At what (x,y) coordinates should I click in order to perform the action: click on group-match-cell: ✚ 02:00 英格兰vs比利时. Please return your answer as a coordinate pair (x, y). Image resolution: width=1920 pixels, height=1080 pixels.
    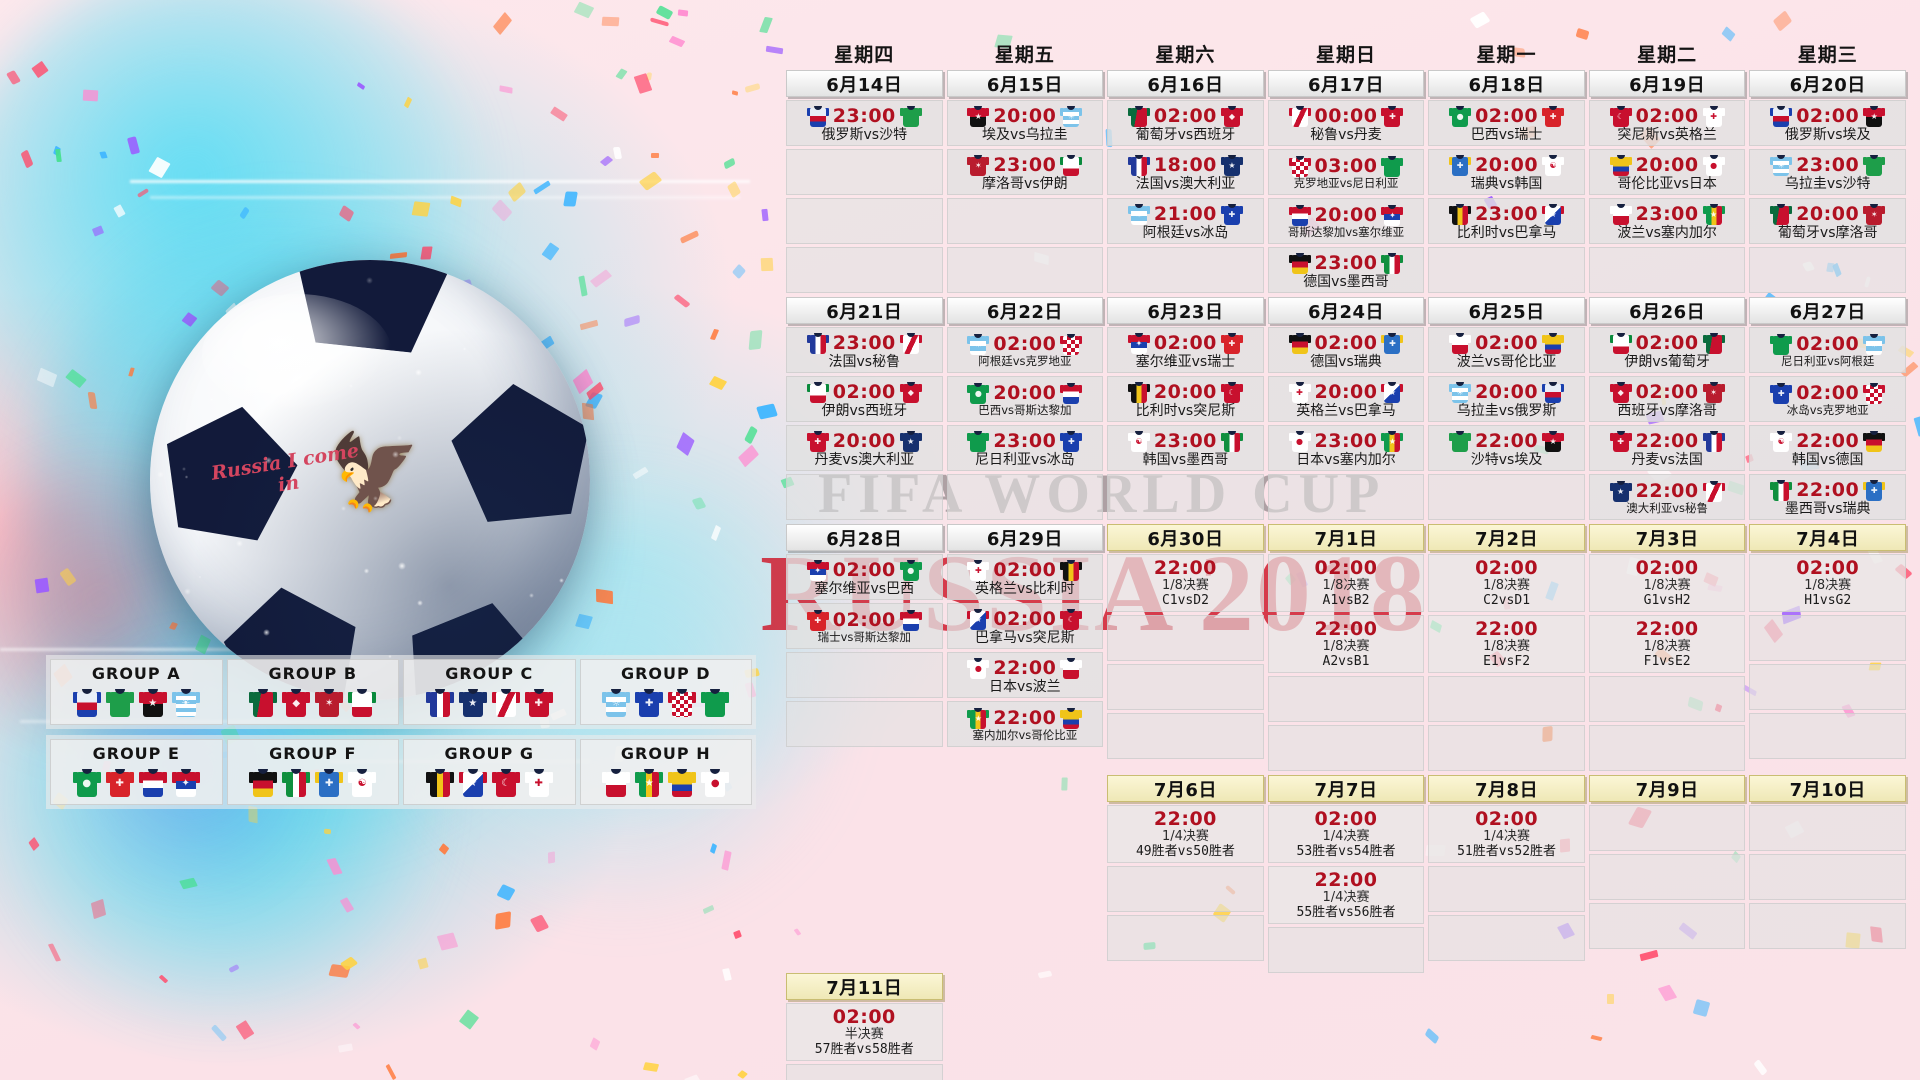
    Looking at the image, I should click on (1025, 577).